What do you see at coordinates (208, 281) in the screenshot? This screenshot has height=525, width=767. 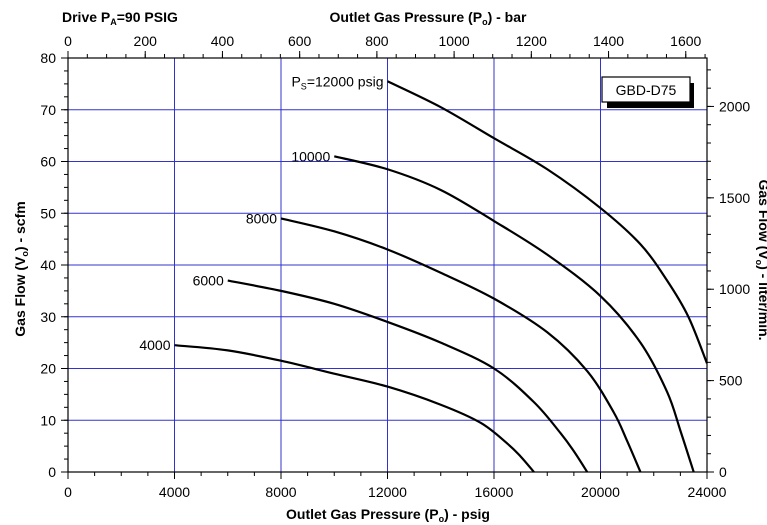 I see `curve-label-6000: 6000` at bounding box center [208, 281].